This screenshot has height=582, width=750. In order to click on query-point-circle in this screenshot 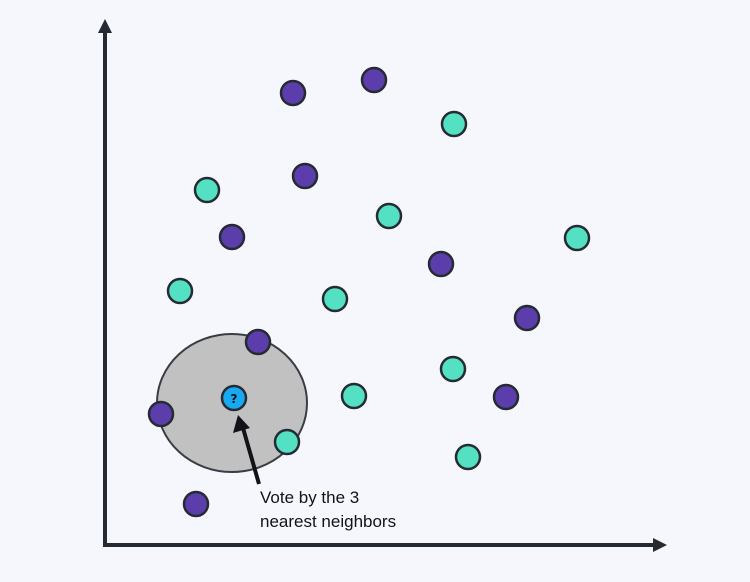, I will do `click(234, 398)`.